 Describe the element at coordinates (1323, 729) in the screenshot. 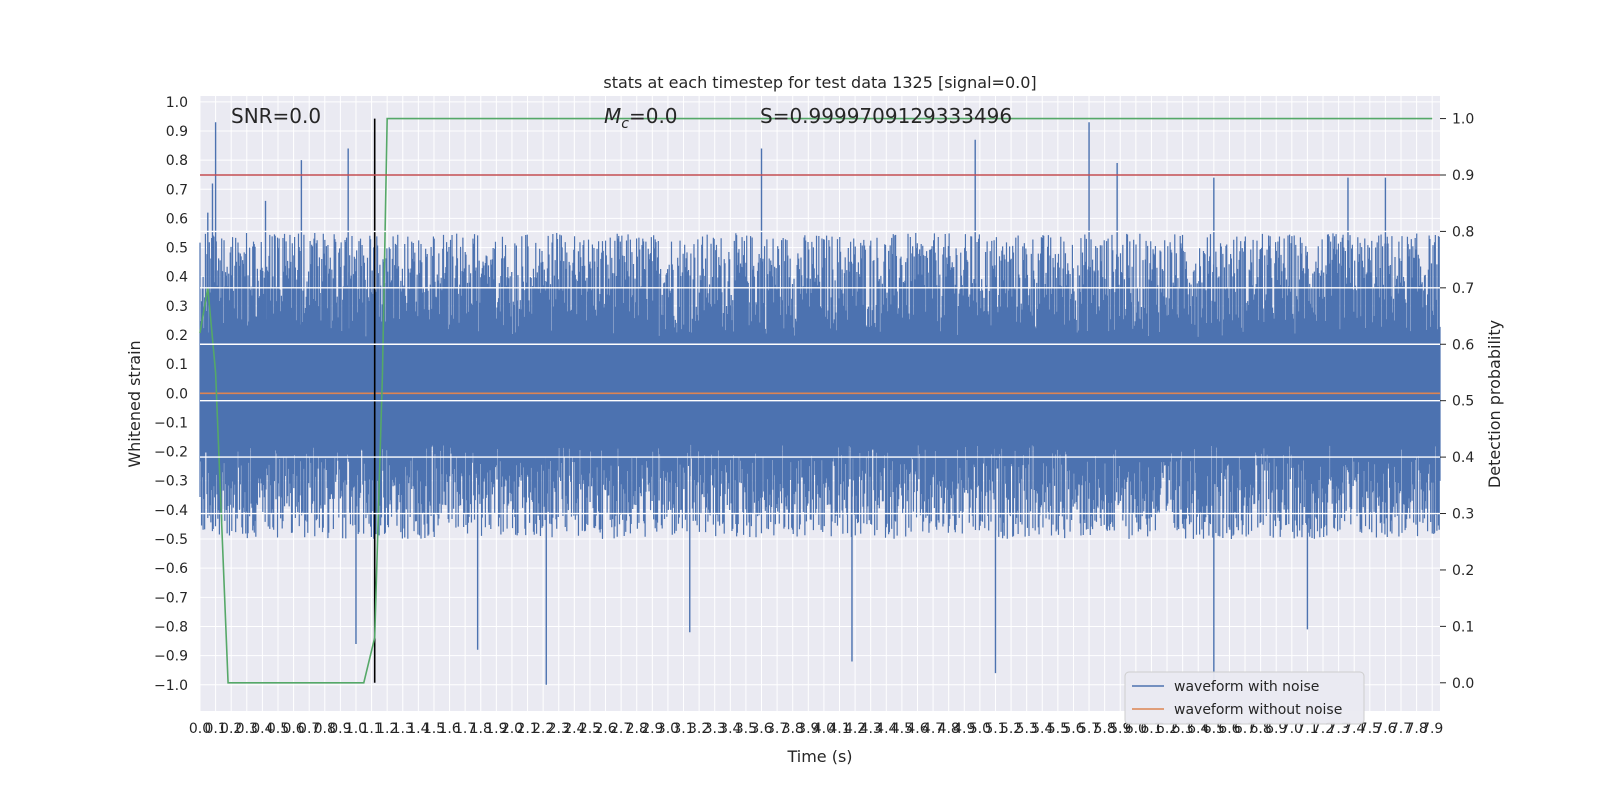

I see `x-tick-label-72: 7.2` at that location.